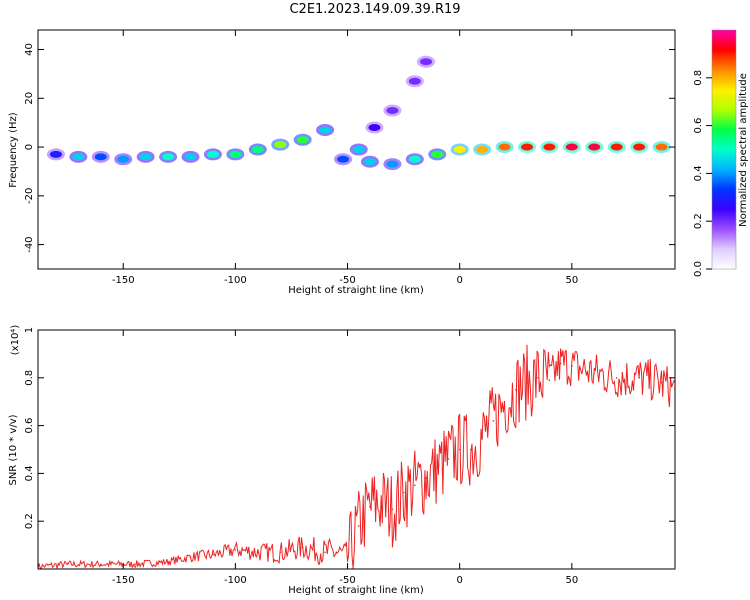  Describe the element at coordinates (29, 378) in the screenshot. I see `y-tick-label: 0.8` at that location.